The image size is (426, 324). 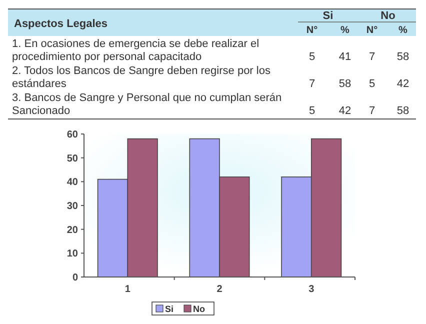 I want to click on text: 3. Bancos de Sangre y Personal que no cumplan serán Sancionado, so click(x=147, y=104).